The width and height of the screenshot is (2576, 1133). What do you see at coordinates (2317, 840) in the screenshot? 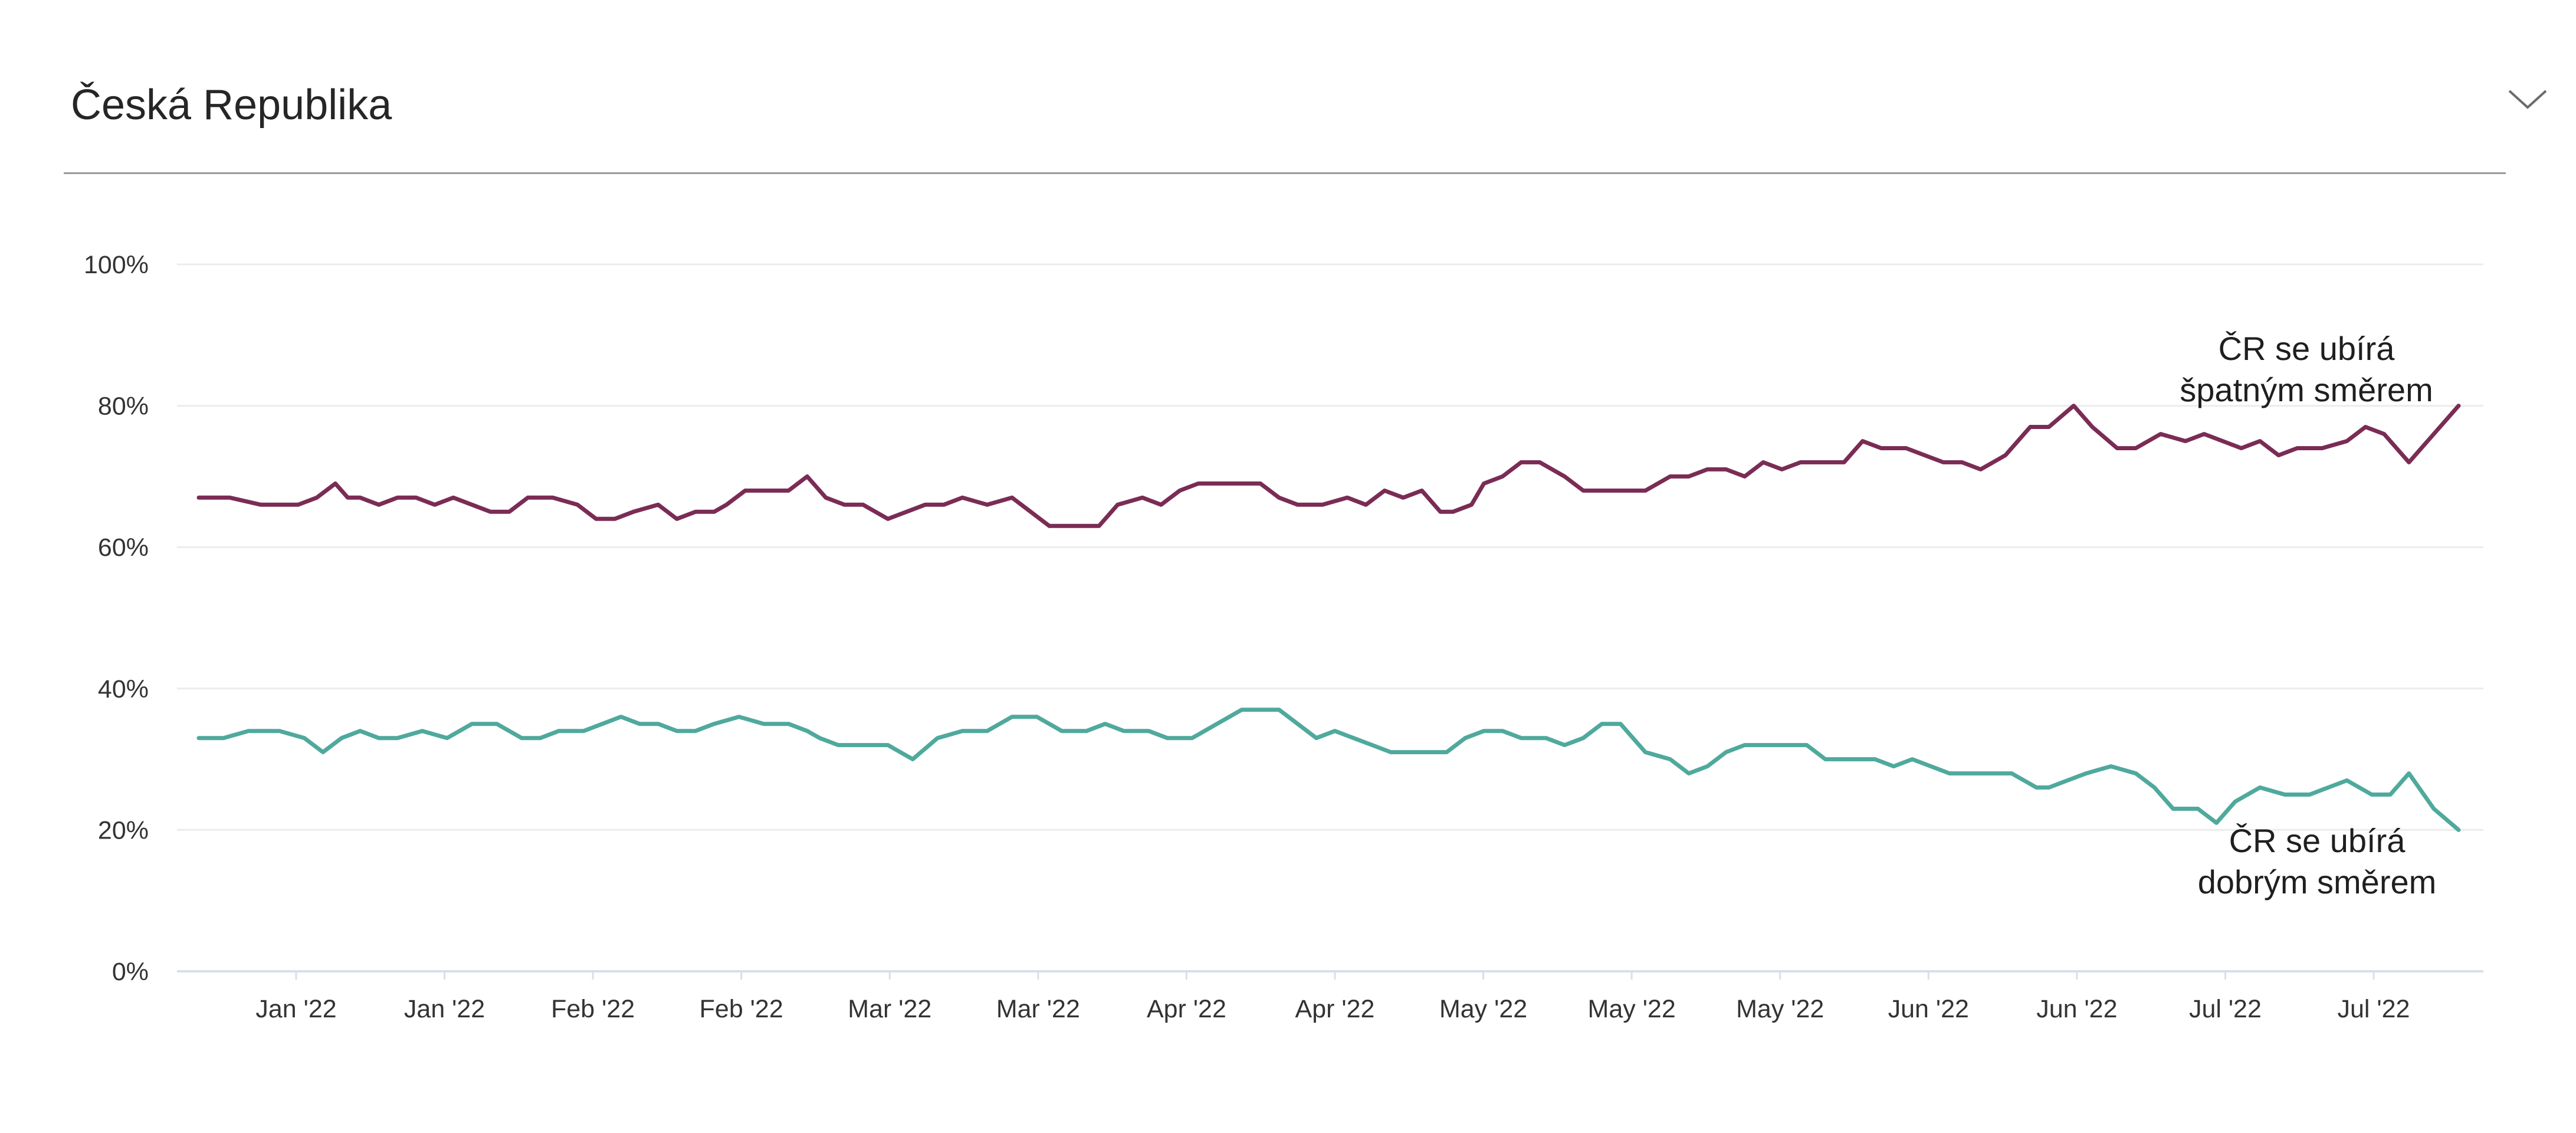
I see `annotation-right-direction: ČR se ubírá` at bounding box center [2317, 840].